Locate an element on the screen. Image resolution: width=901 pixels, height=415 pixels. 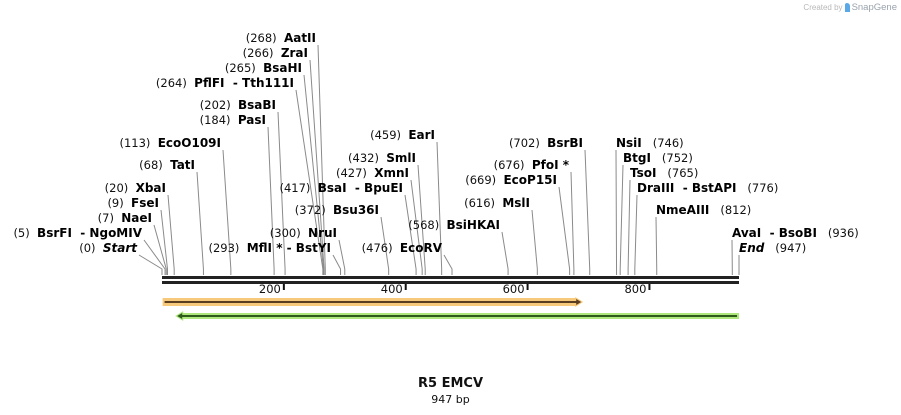
cut-site-bsihkai: (568) BsiHKAI is located at coordinates (458, 246).